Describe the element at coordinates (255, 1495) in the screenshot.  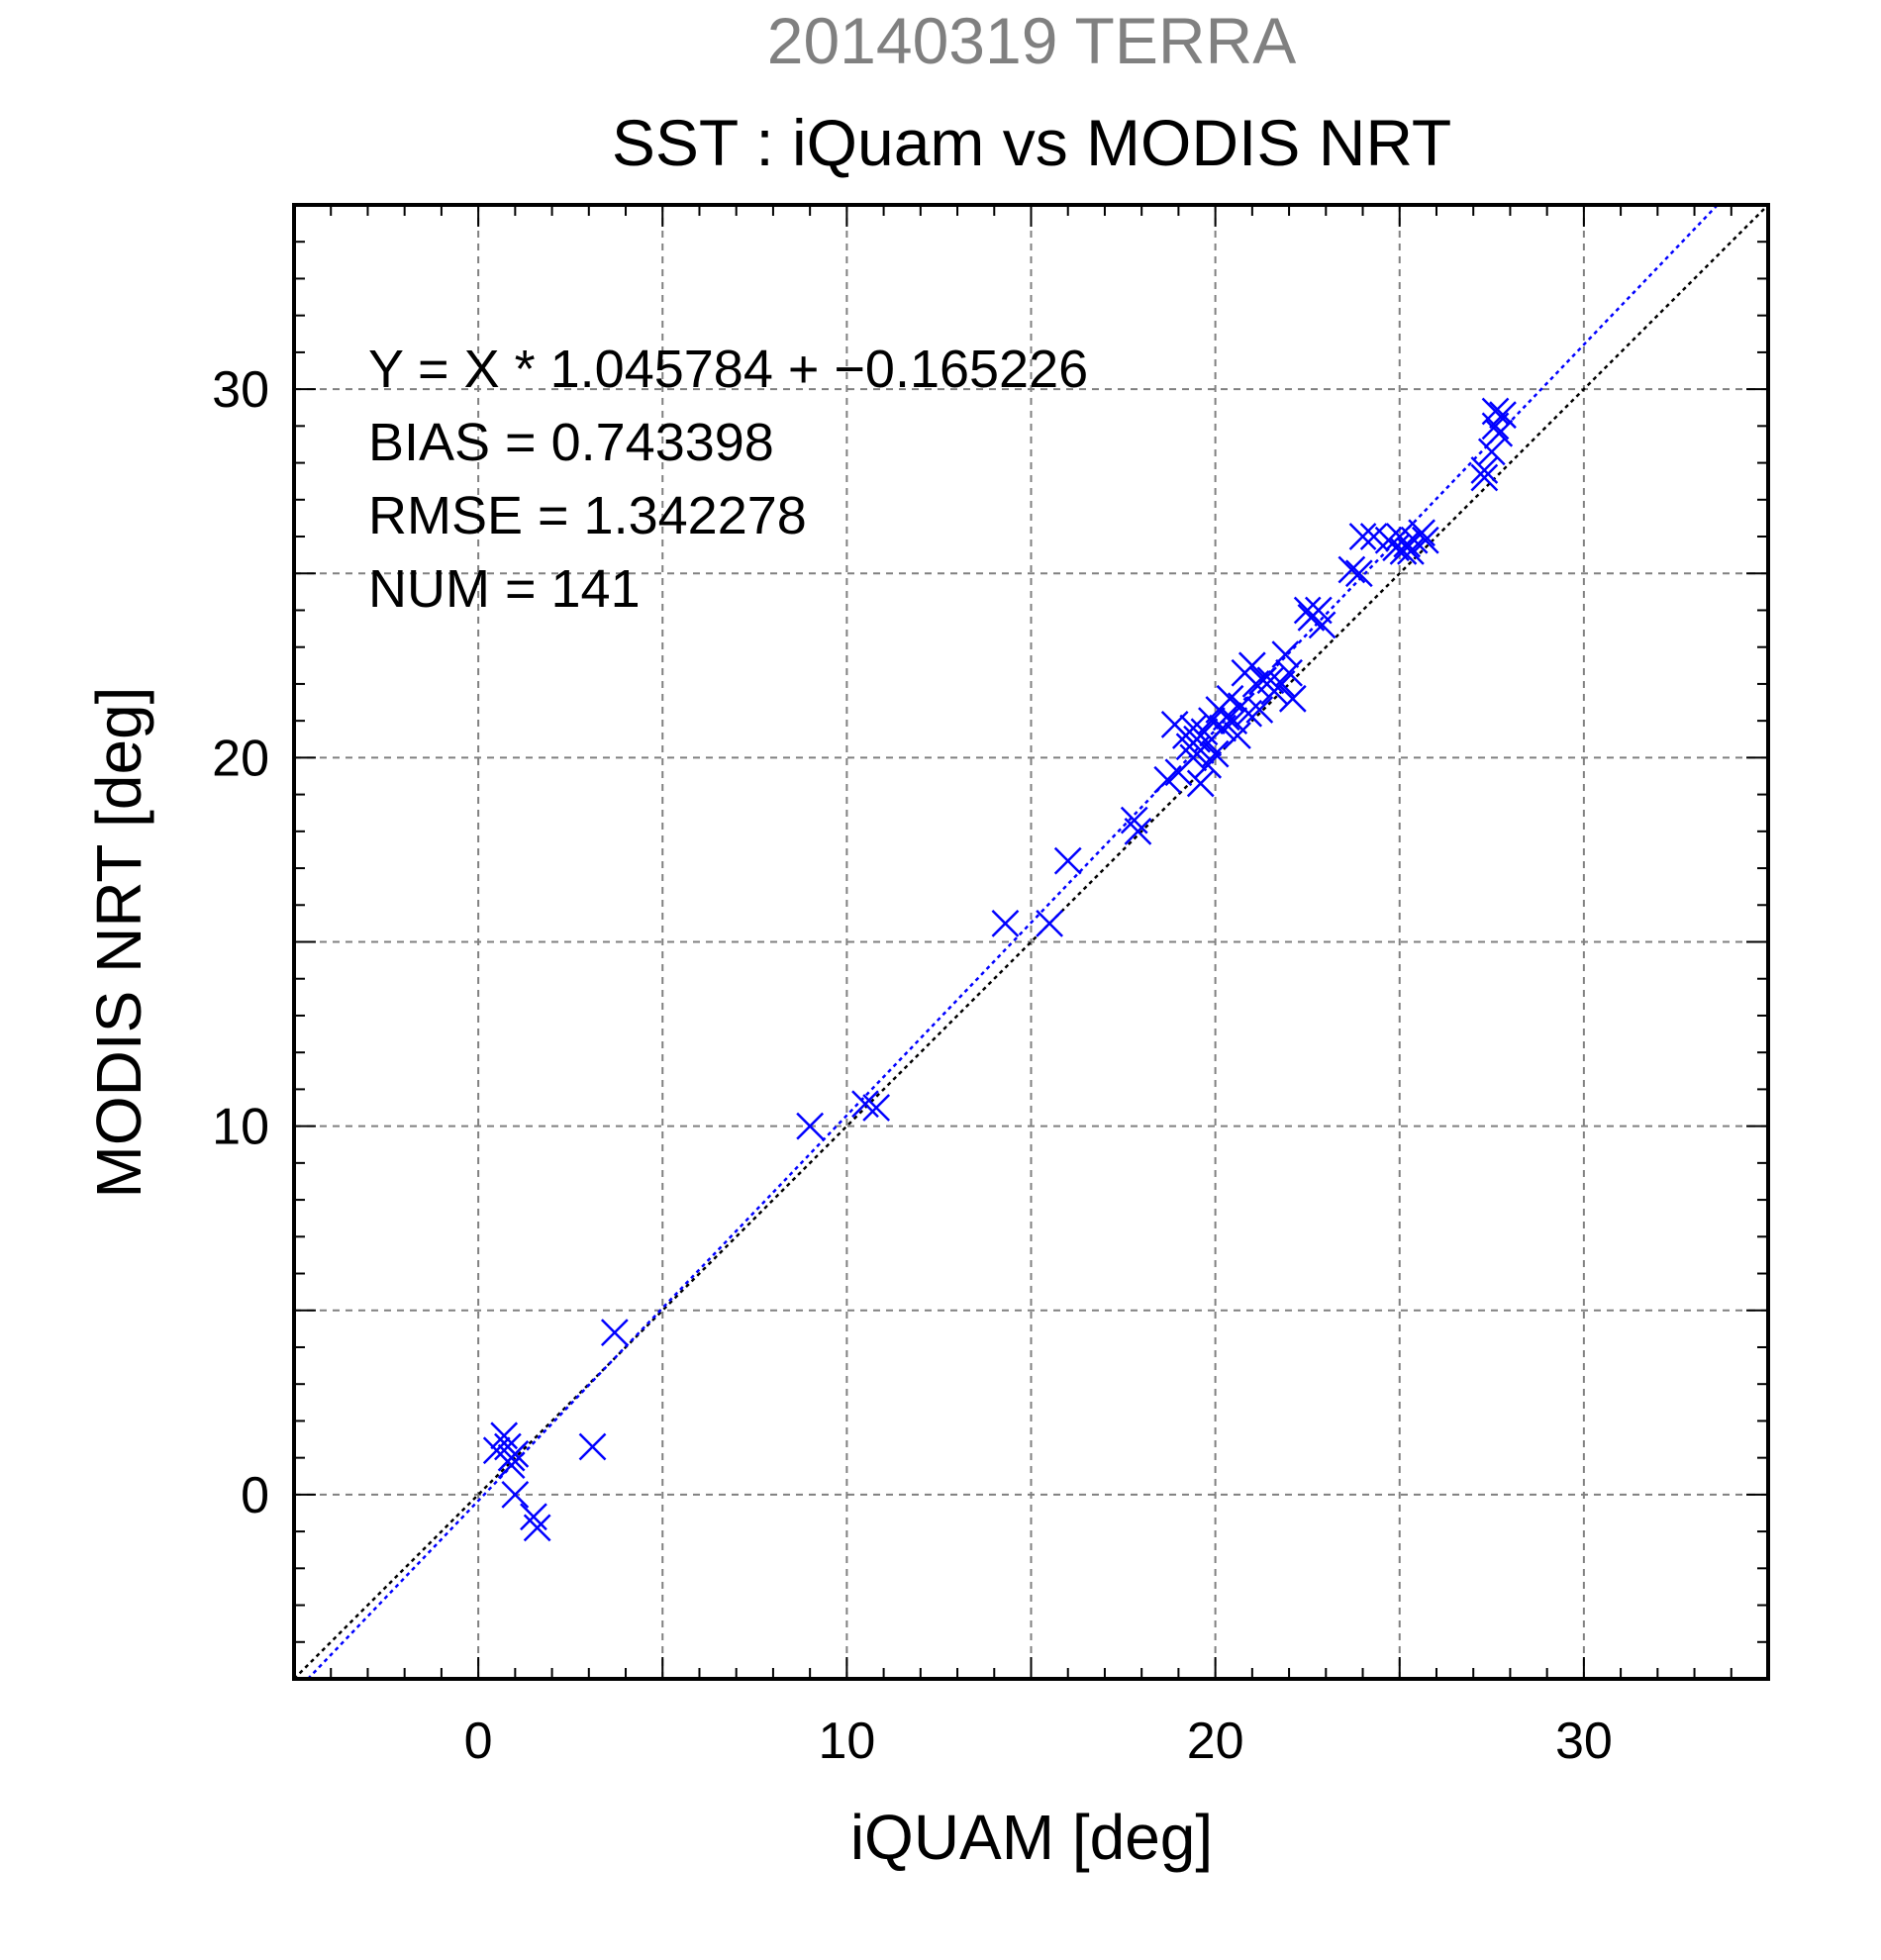
I see `y-tick-label: 0` at that location.